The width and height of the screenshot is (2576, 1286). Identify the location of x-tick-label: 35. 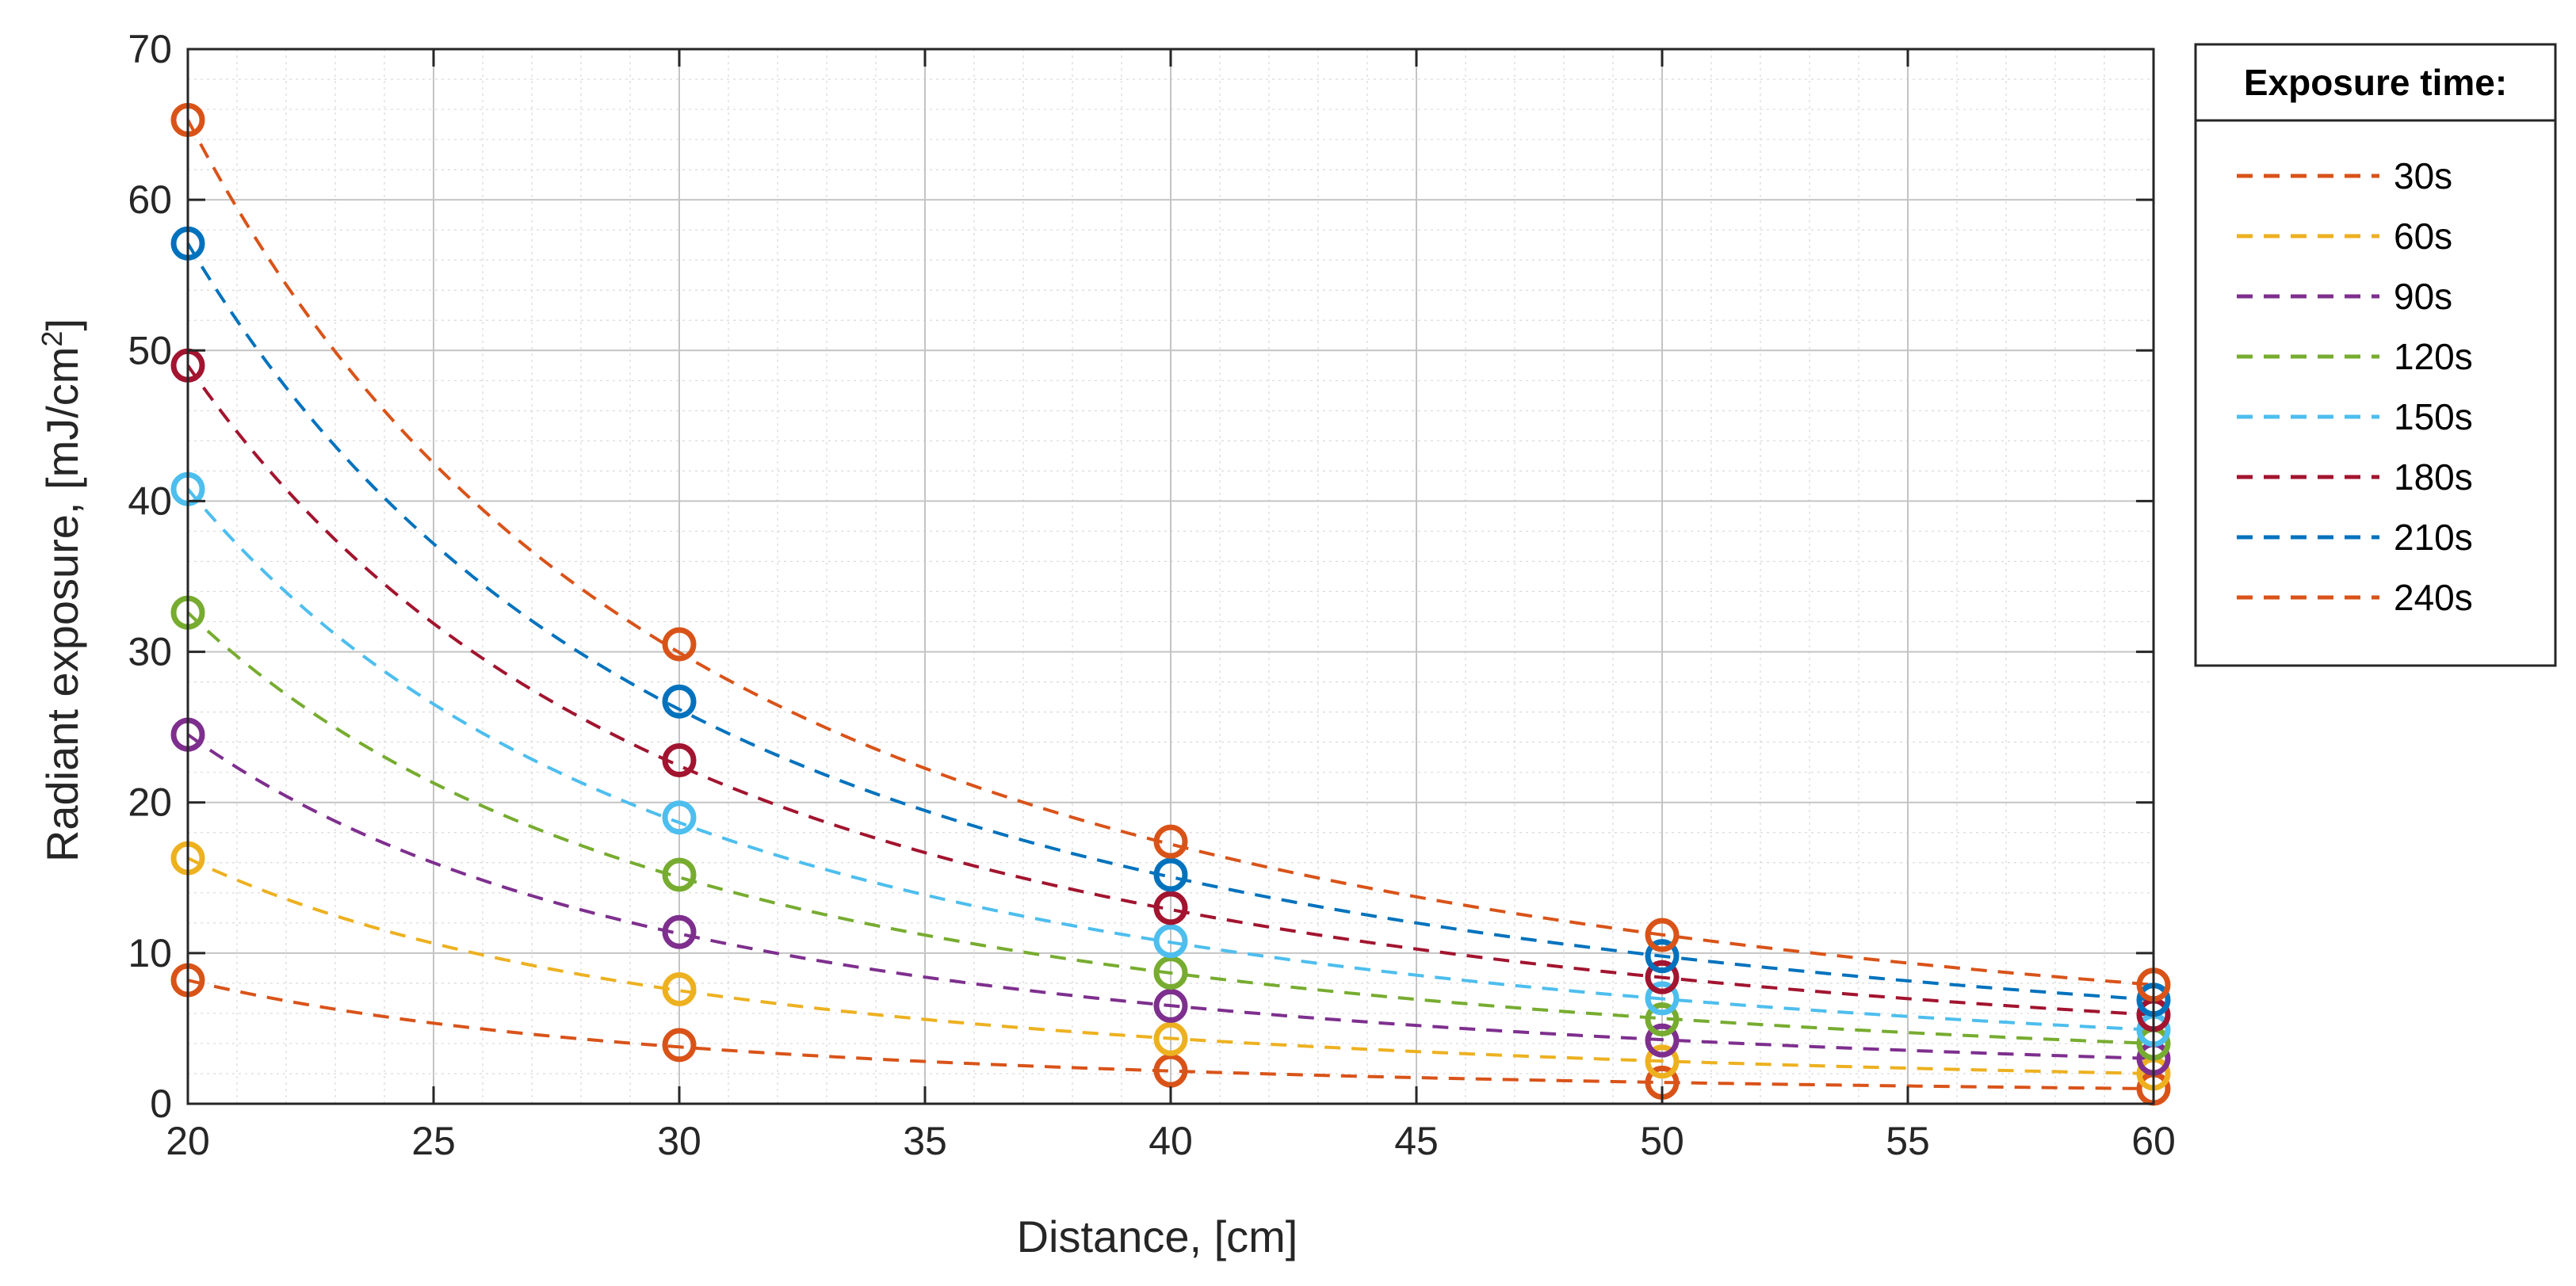
(925, 1141).